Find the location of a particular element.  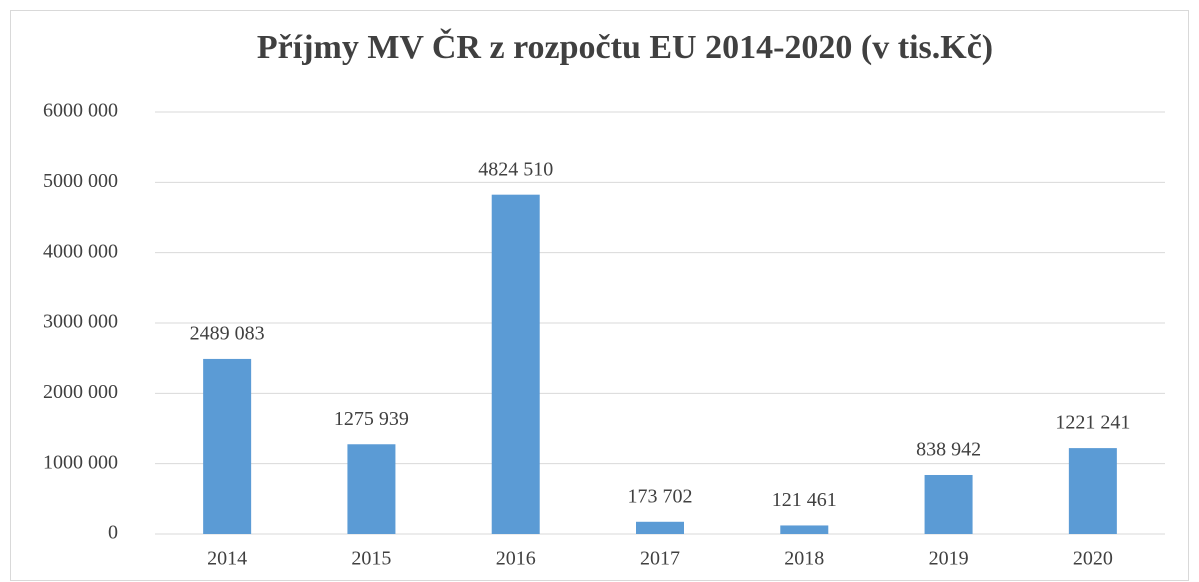

data-label: 1275 939 is located at coordinates (371, 419).